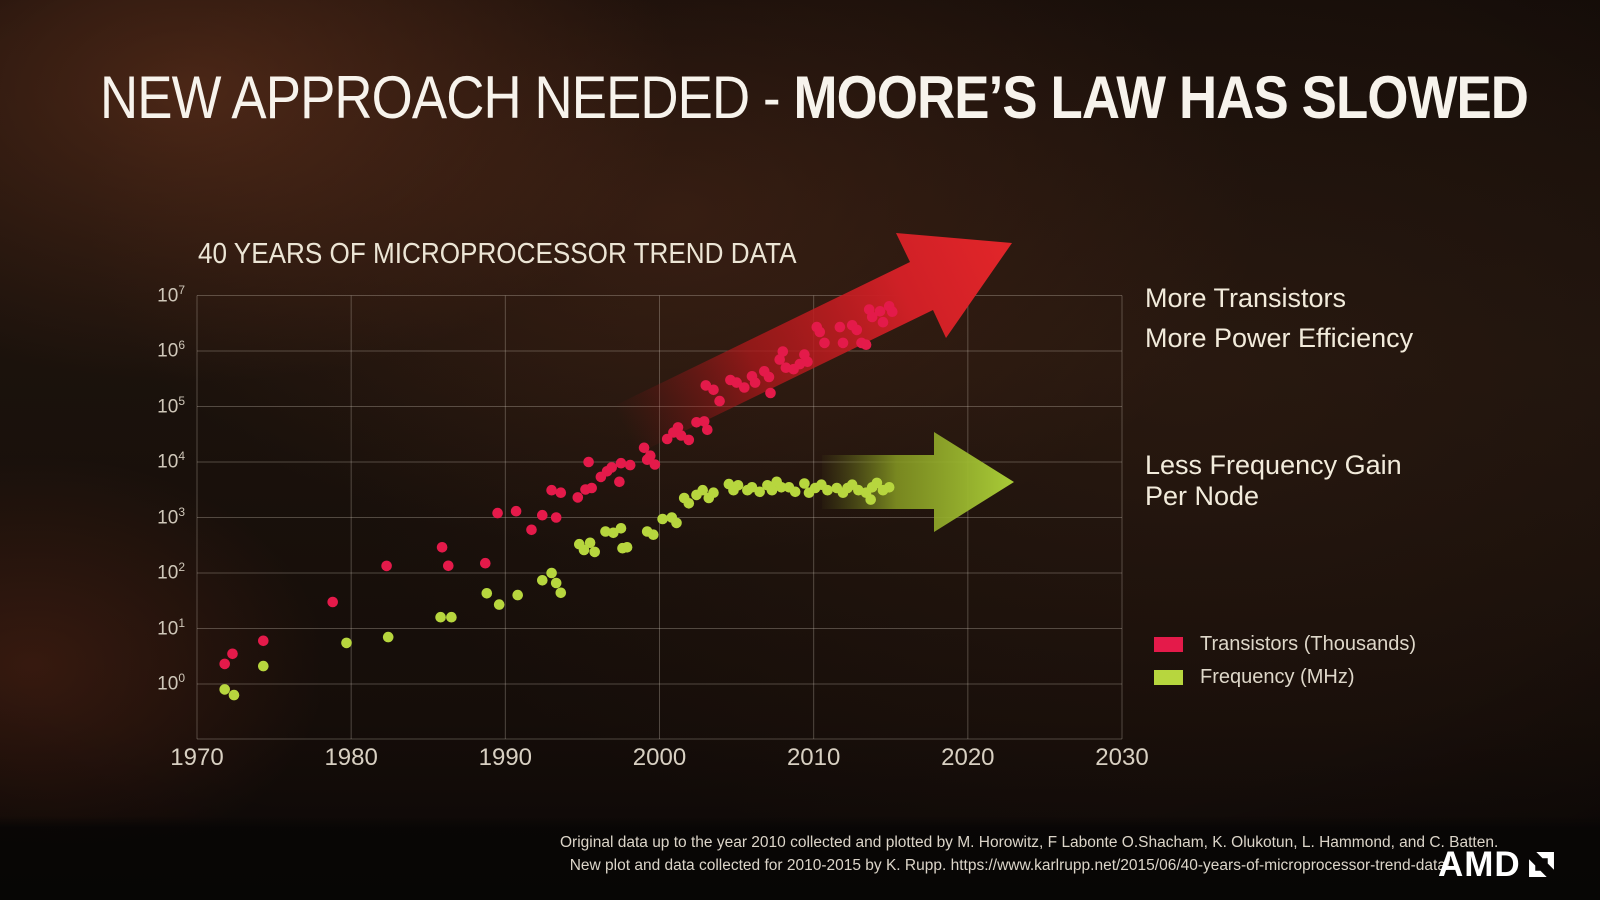 Image resolution: width=1600 pixels, height=900 pixels. What do you see at coordinates (1479, 864) in the screenshot?
I see `amd-logo-text: AMD` at bounding box center [1479, 864].